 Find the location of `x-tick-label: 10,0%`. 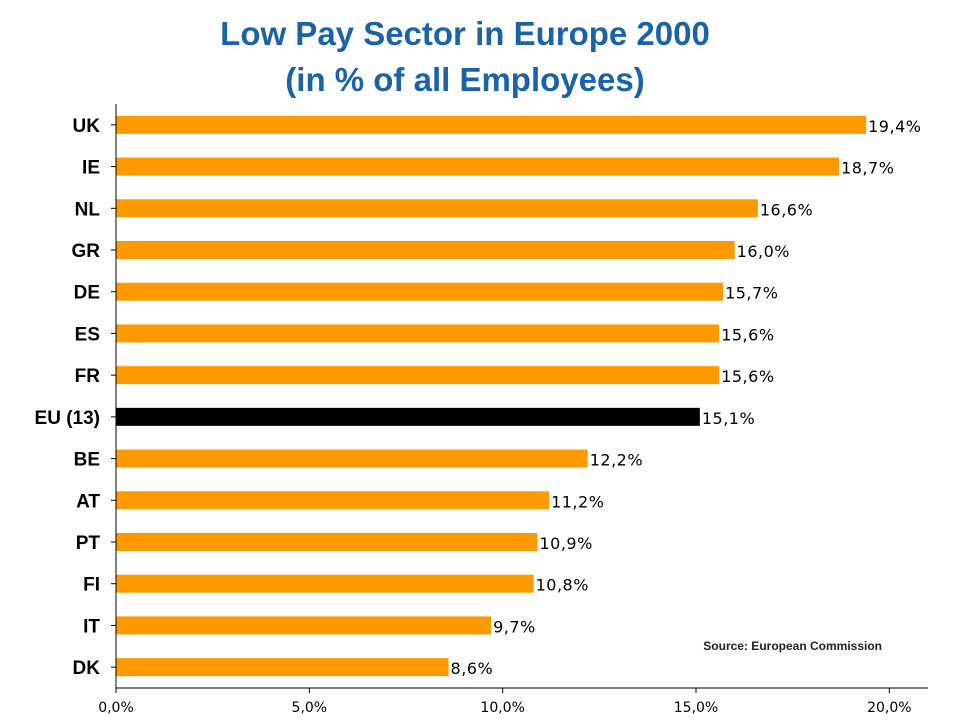

x-tick-label: 10,0% is located at coordinates (502, 708).